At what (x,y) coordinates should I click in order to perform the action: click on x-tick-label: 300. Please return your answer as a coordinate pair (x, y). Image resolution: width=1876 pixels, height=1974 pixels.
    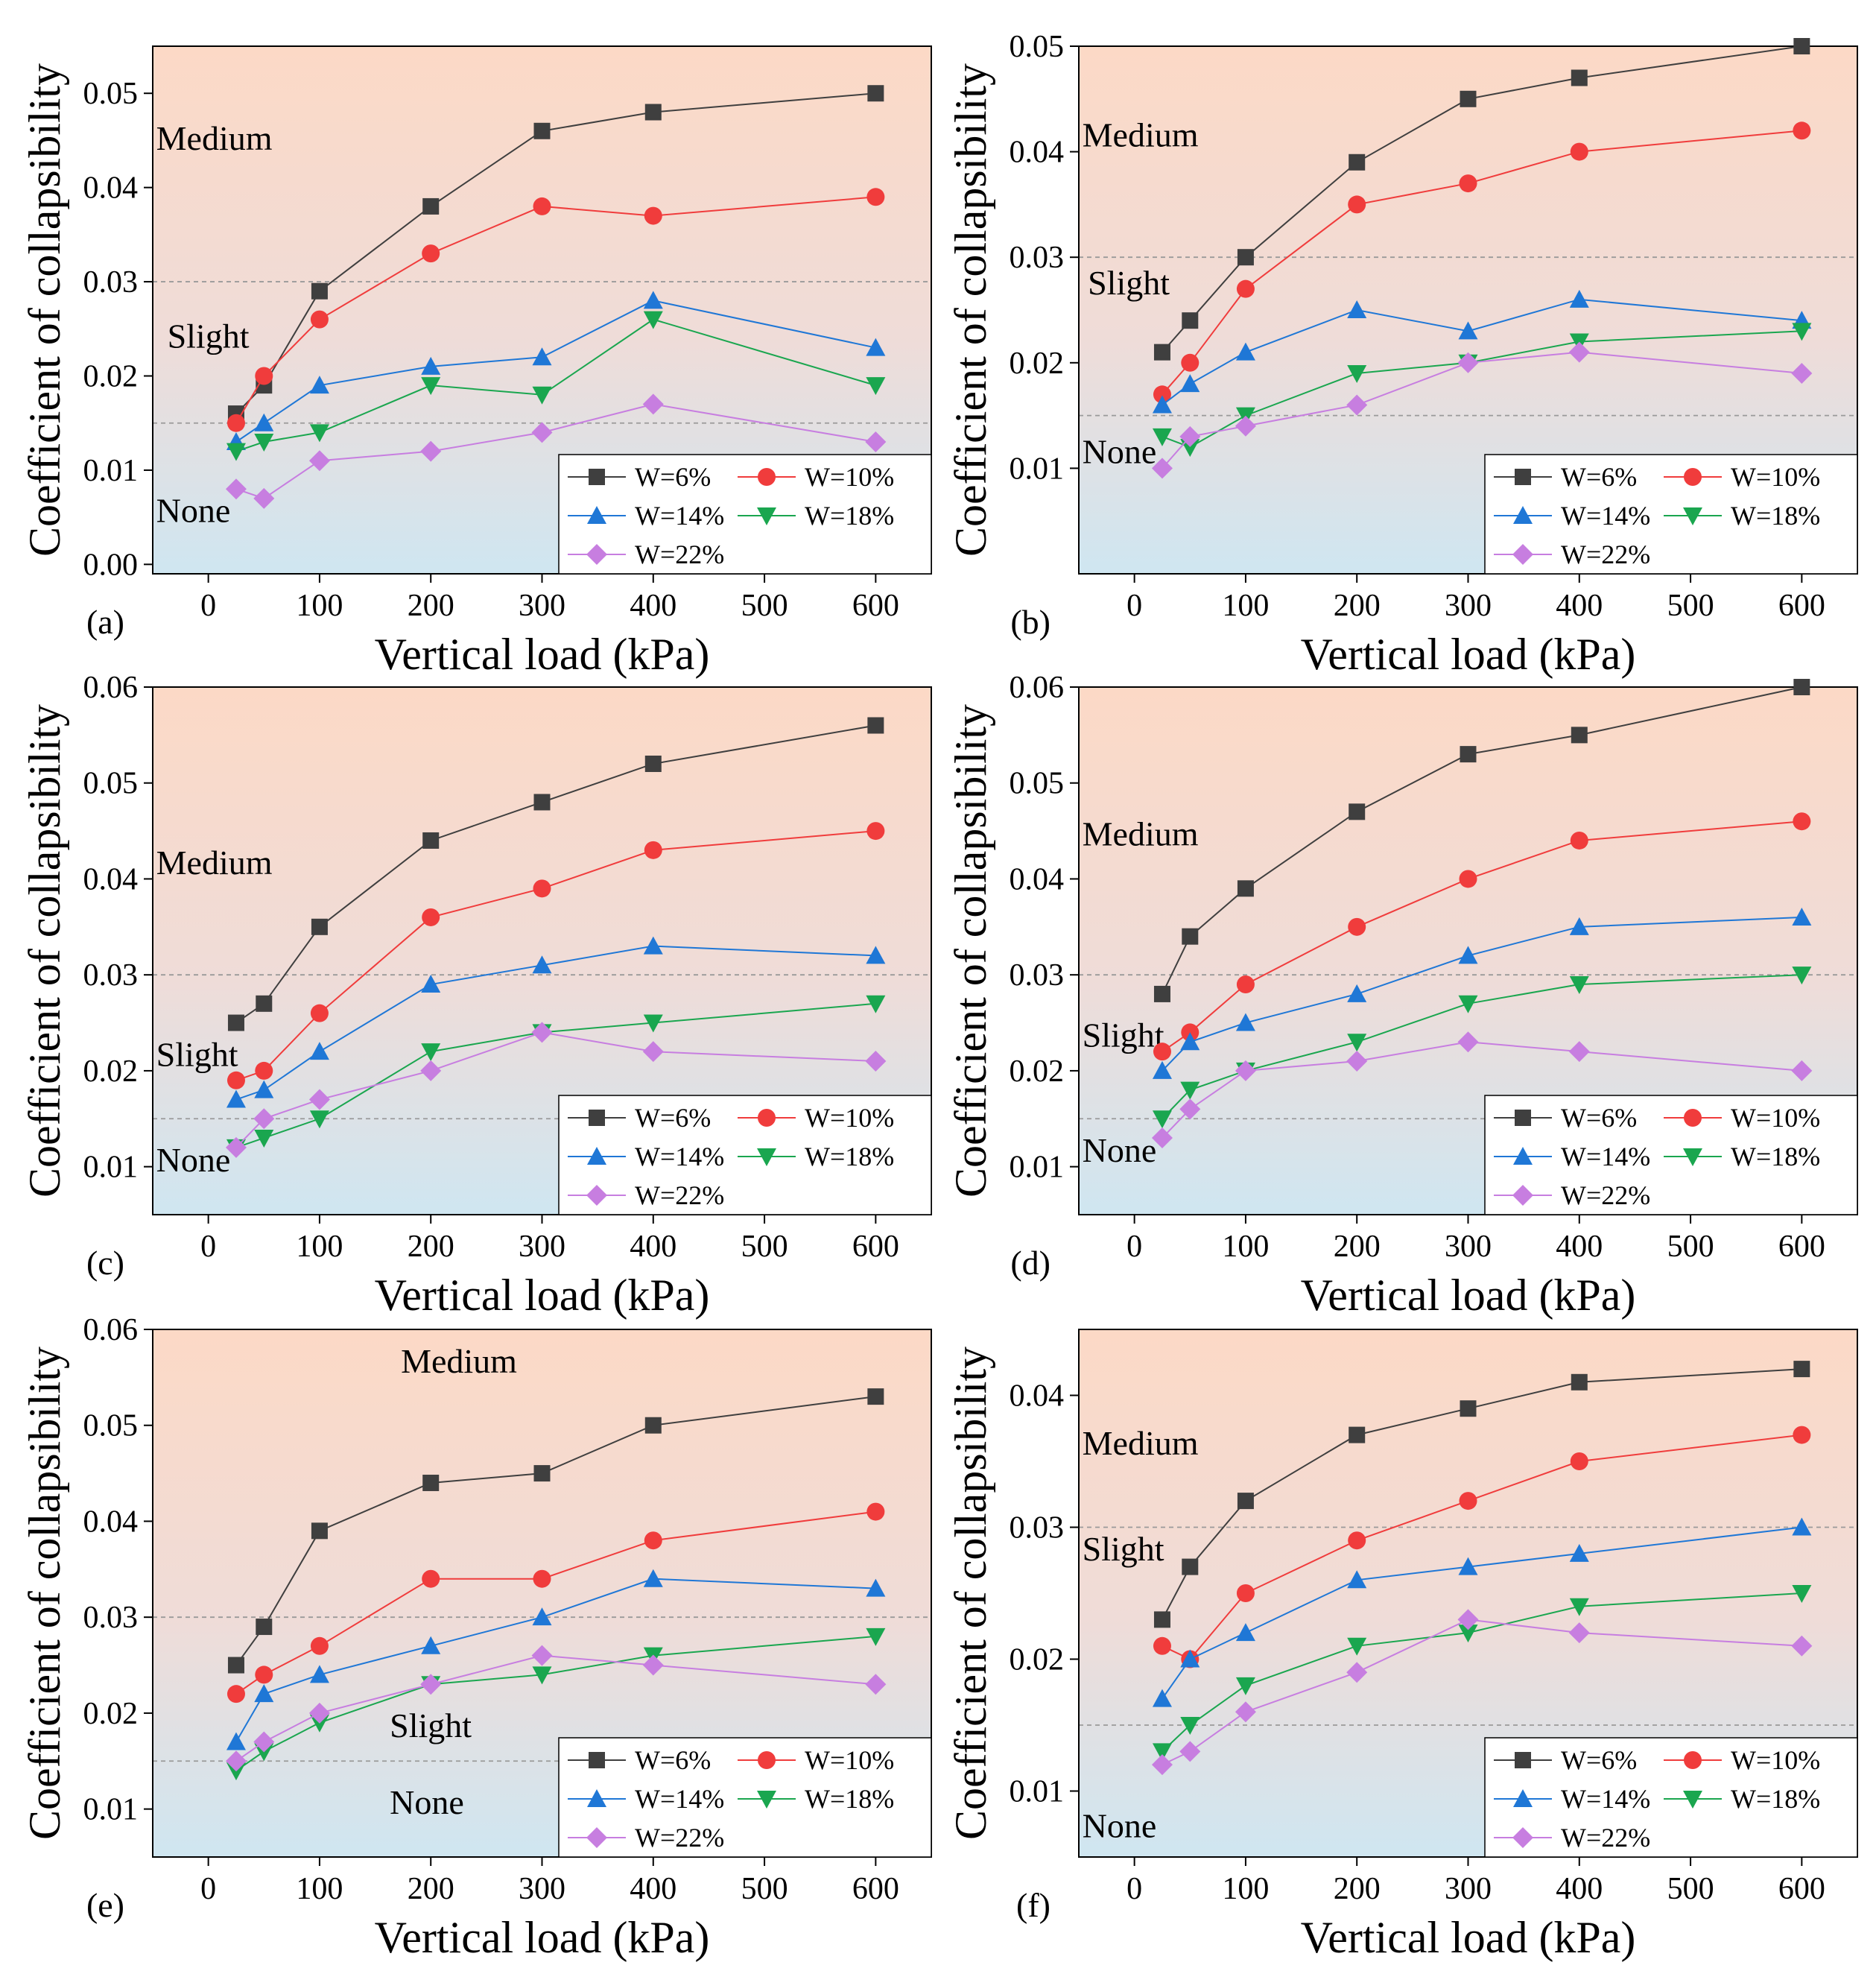
    Looking at the image, I should click on (1469, 606).